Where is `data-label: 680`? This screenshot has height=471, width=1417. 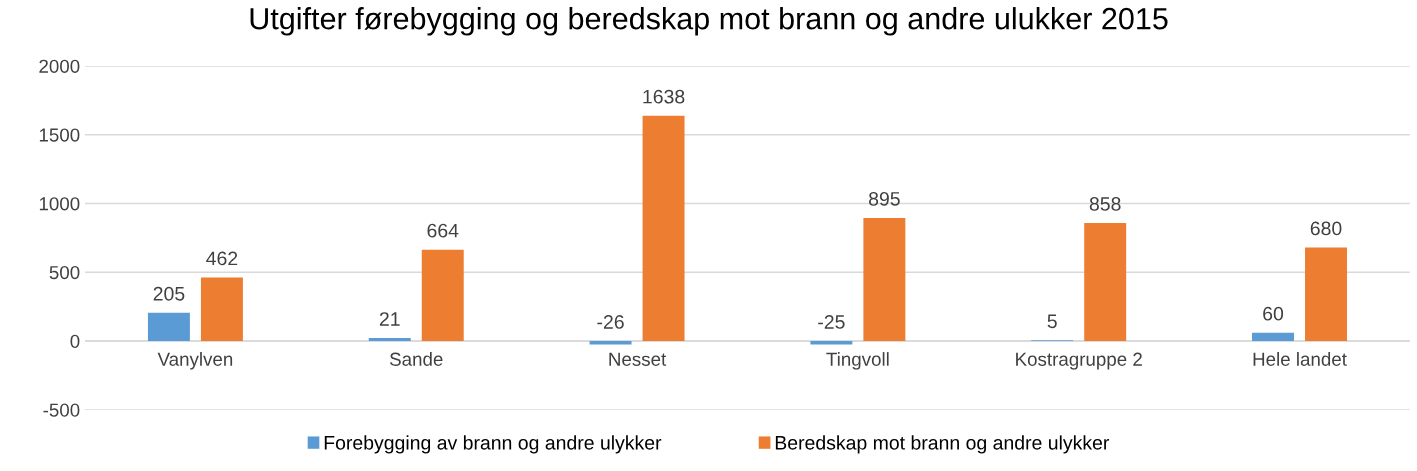
data-label: 680 is located at coordinates (1326, 228).